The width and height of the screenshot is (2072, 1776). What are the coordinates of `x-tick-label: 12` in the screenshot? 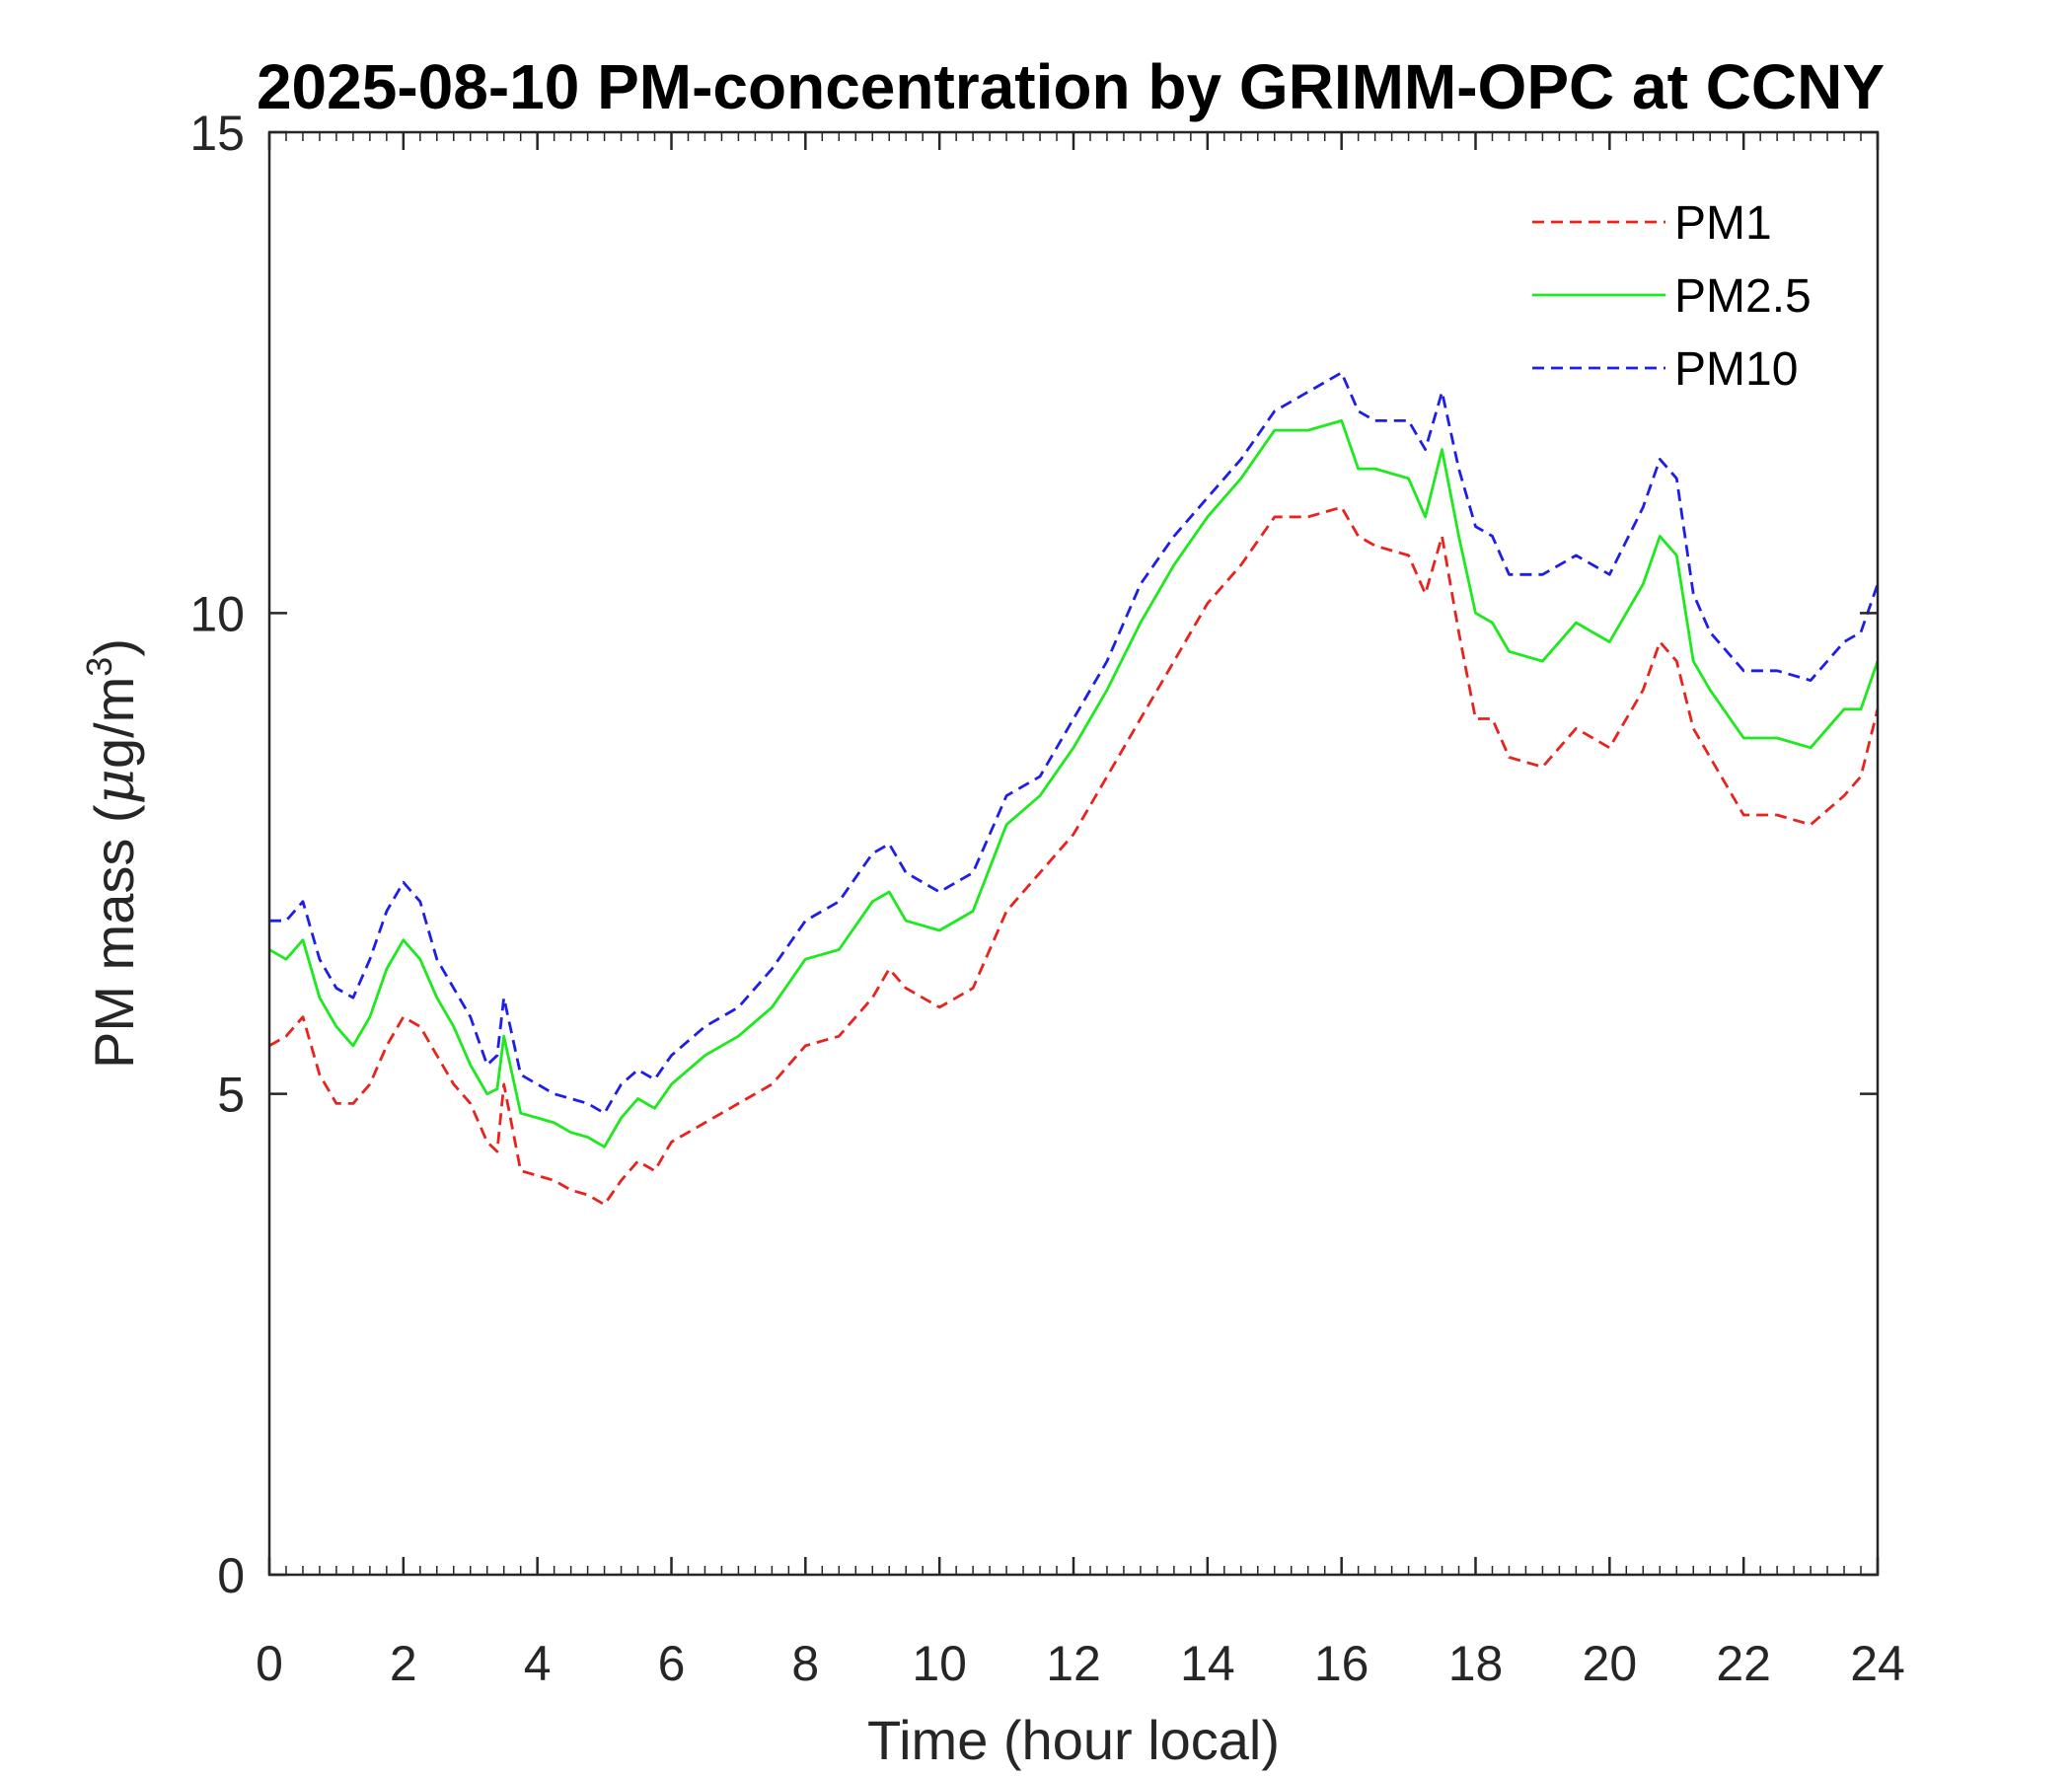 It's located at (1074, 1663).